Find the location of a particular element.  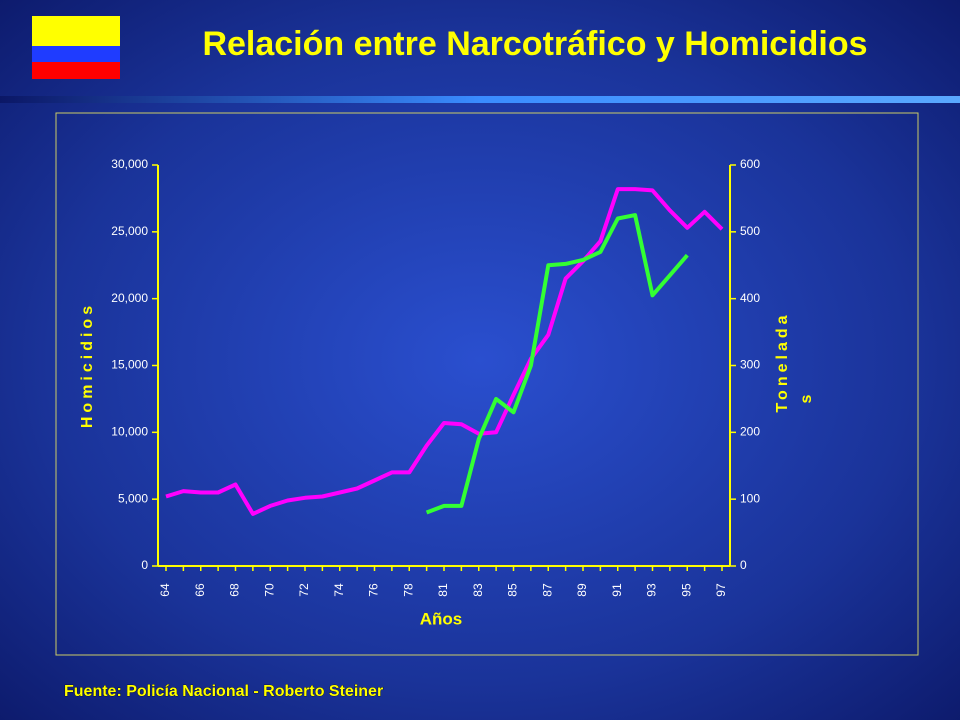

x-tick-label: 81 is located at coordinates (443, 590).